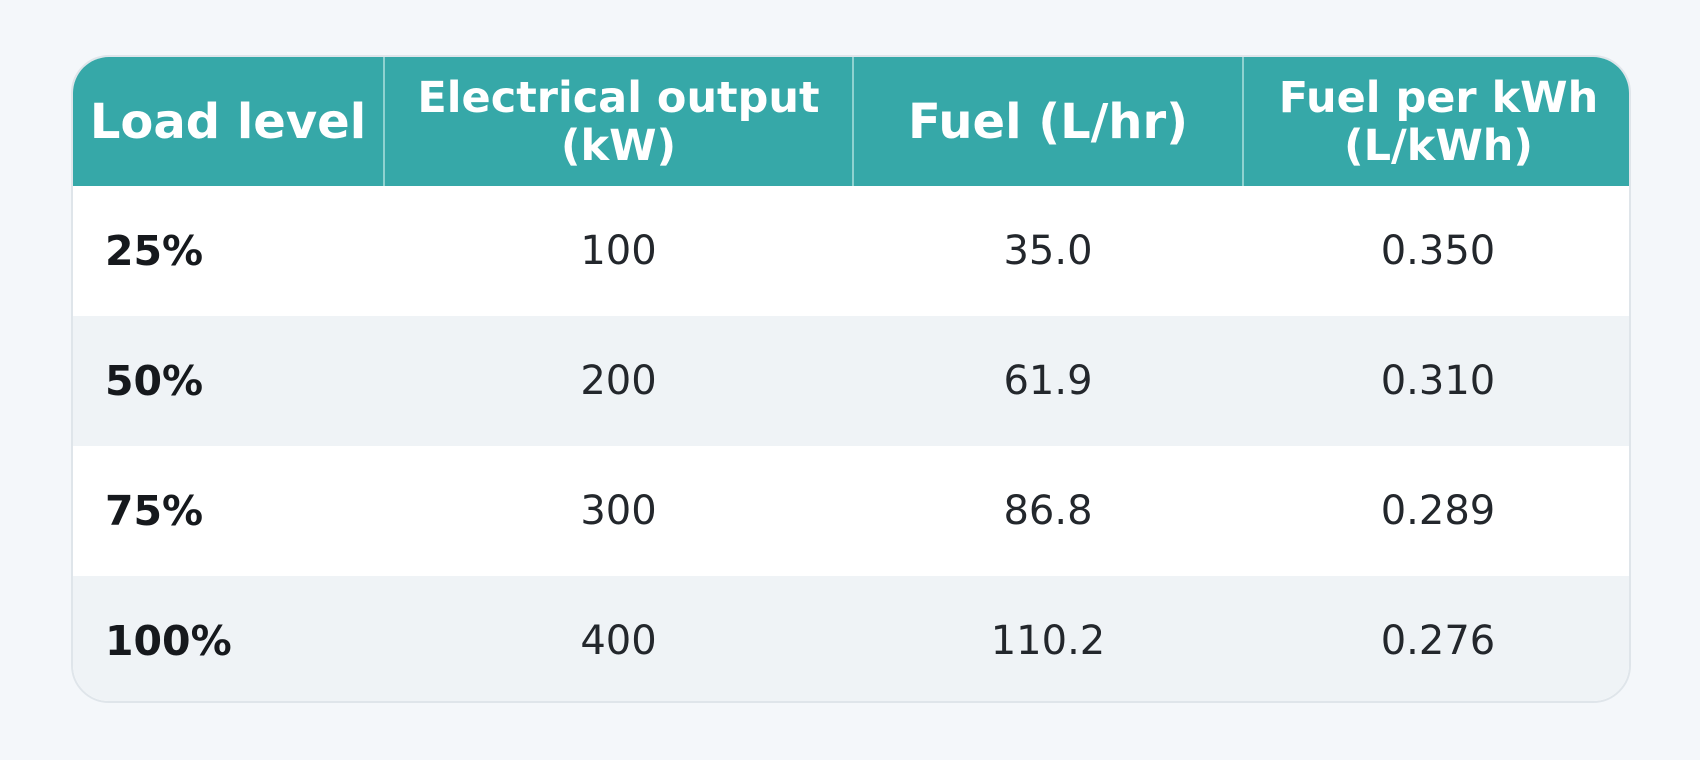 This screenshot has width=1700, height=760. Describe the element at coordinates (618, 641) in the screenshot. I see `electrical-output-cell: 400` at that location.